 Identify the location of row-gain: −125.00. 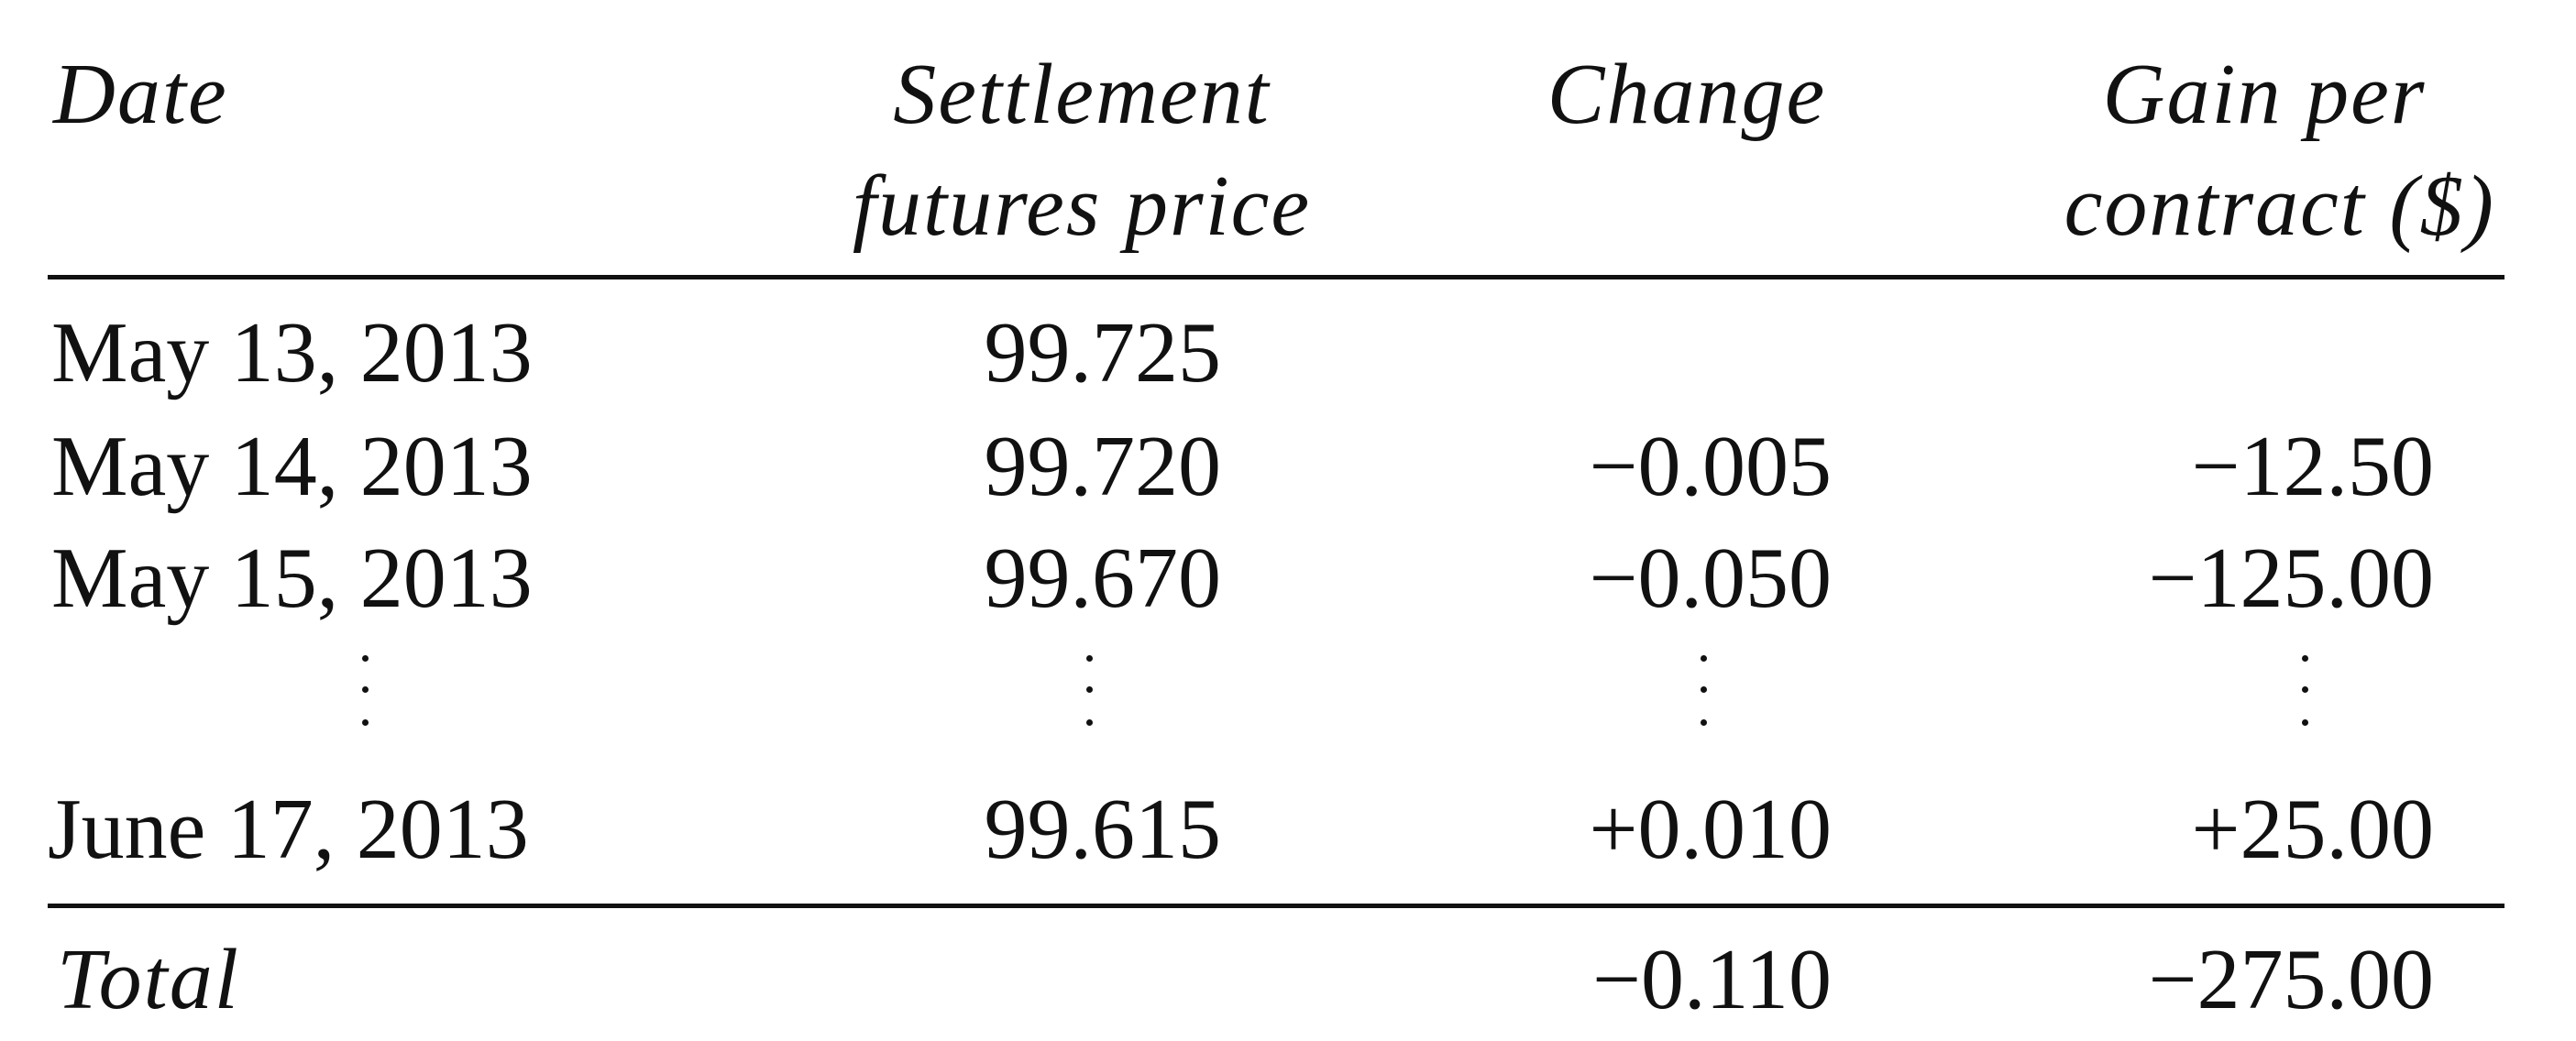
(2291, 578).